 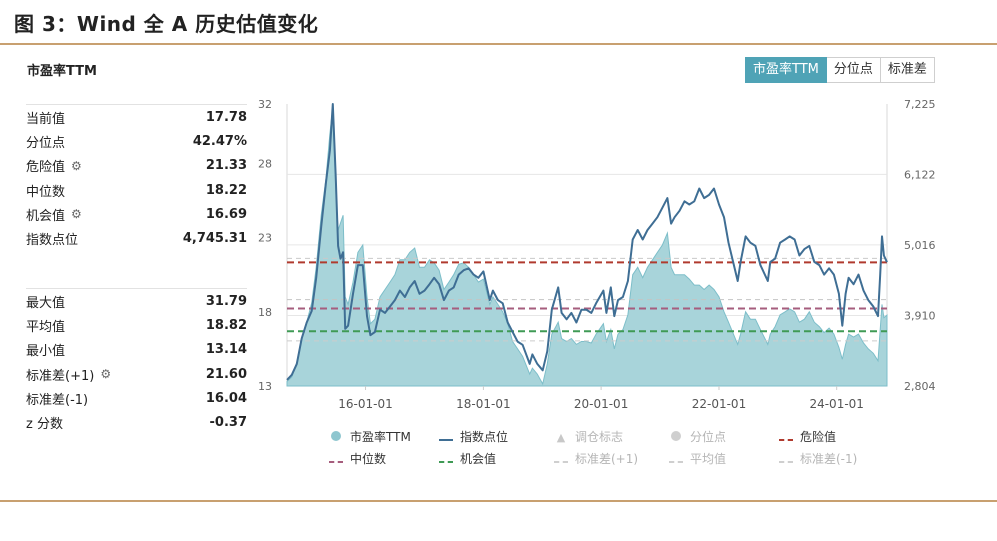 What do you see at coordinates (446, 437) in the screenshot?
I see `legend-line-icon` at bounding box center [446, 437].